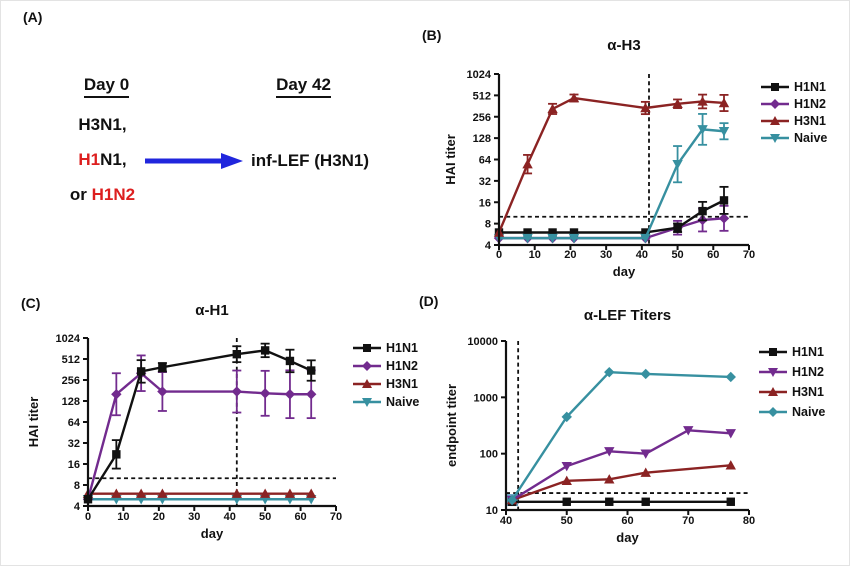 This screenshot has width=850, height=566. I want to click on treatment-text: H1N2, so click(113, 194).